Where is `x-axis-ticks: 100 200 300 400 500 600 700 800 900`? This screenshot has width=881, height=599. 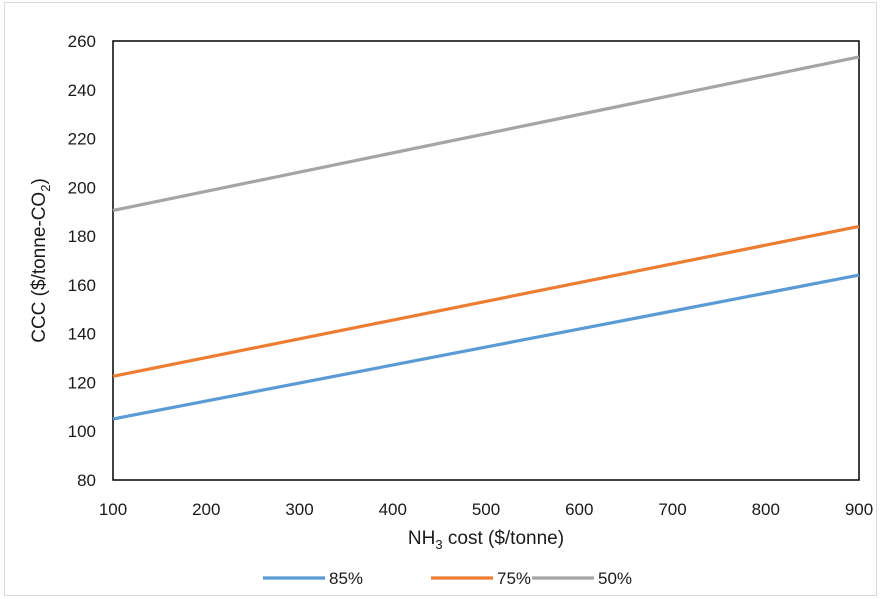
x-axis-ticks: 100 200 300 400 500 600 700 800 900 is located at coordinates (486, 509).